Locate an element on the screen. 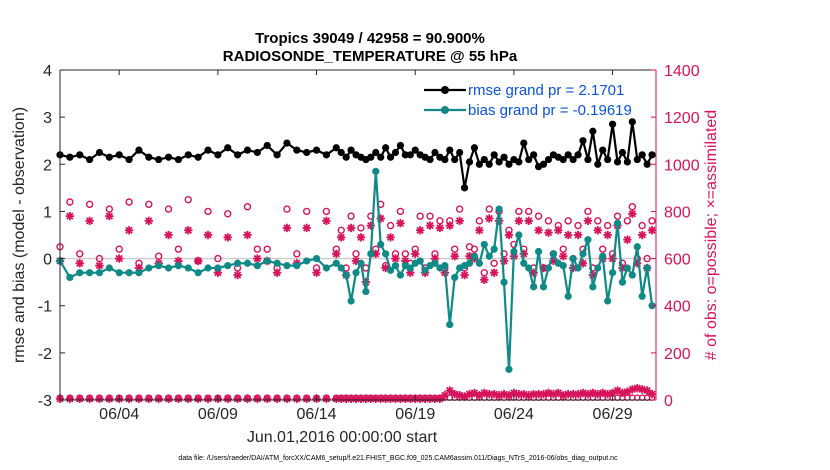  y-tick-label: 1 is located at coordinates (47, 212).